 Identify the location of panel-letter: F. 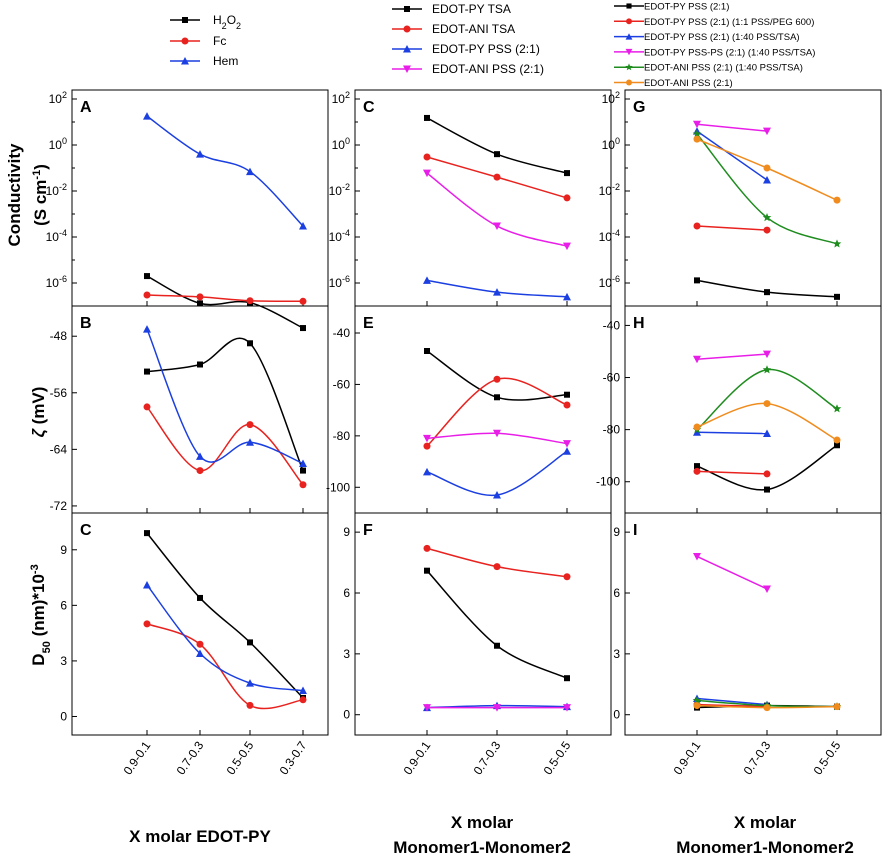
(368, 530).